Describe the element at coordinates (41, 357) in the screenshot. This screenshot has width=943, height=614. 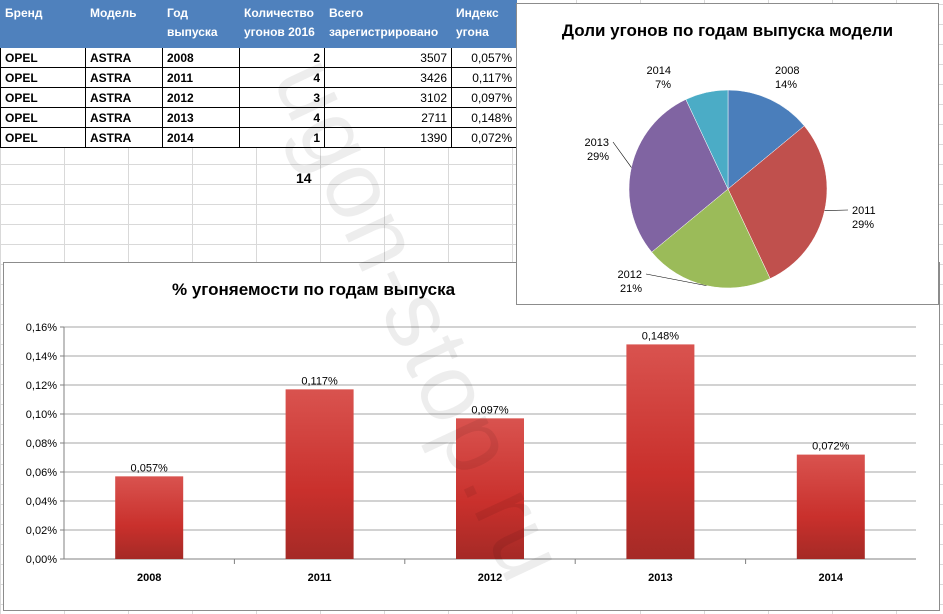
I see `y-tick-label: 0,14%` at that location.